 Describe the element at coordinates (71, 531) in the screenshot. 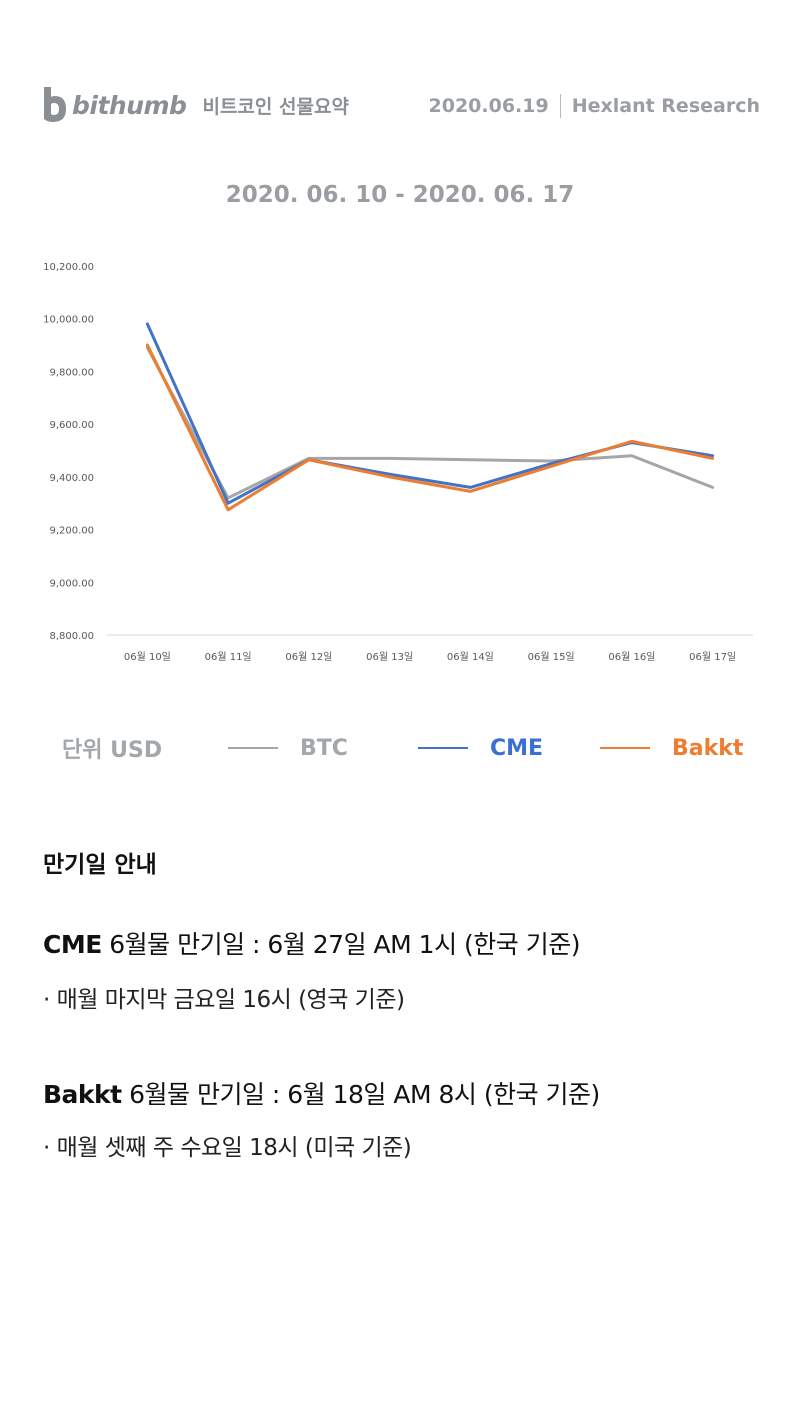

I see `y-tick-label: 9,200.00` at that location.